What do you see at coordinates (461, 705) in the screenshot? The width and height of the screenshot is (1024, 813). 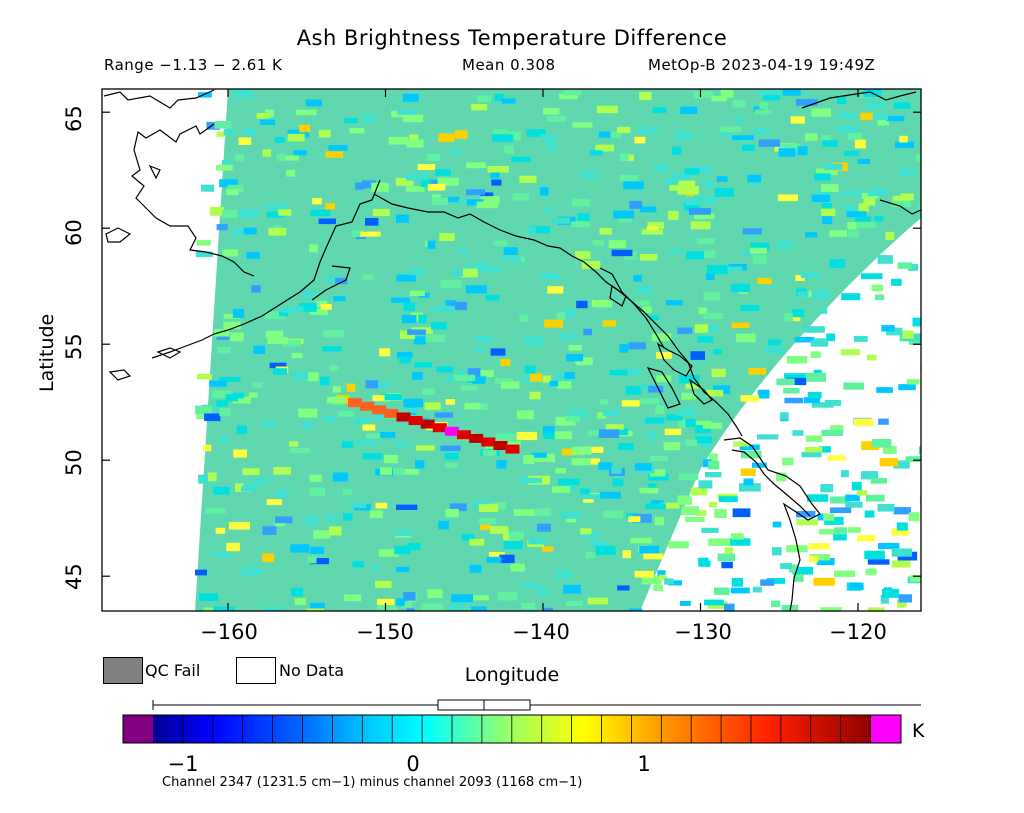 I see `colorbar-thumb-left` at bounding box center [461, 705].